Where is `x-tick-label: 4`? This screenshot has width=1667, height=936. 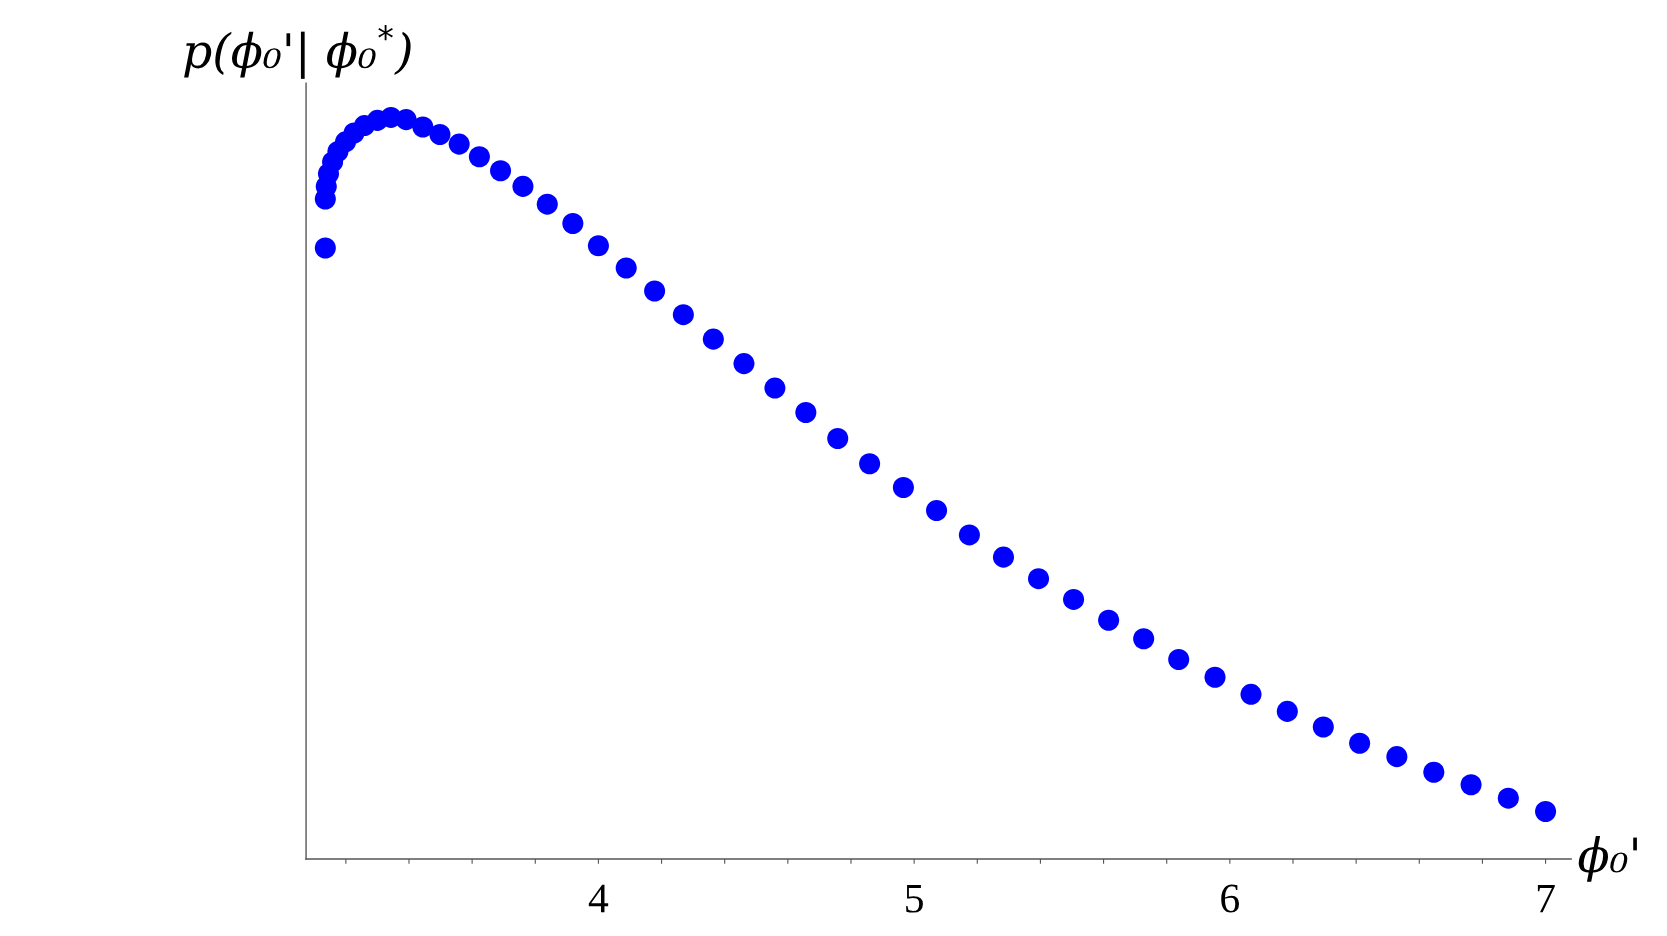
x-tick-label: 4 is located at coordinates (598, 898).